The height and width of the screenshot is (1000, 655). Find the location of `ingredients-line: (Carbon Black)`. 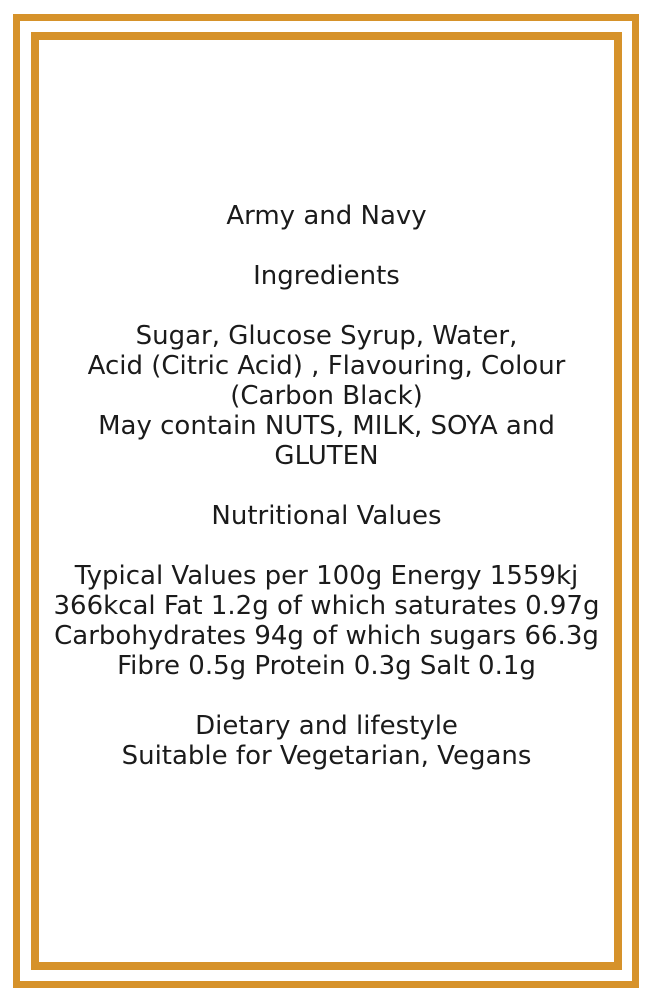

ingredients-line: (Carbon Black) is located at coordinates (326, 396).